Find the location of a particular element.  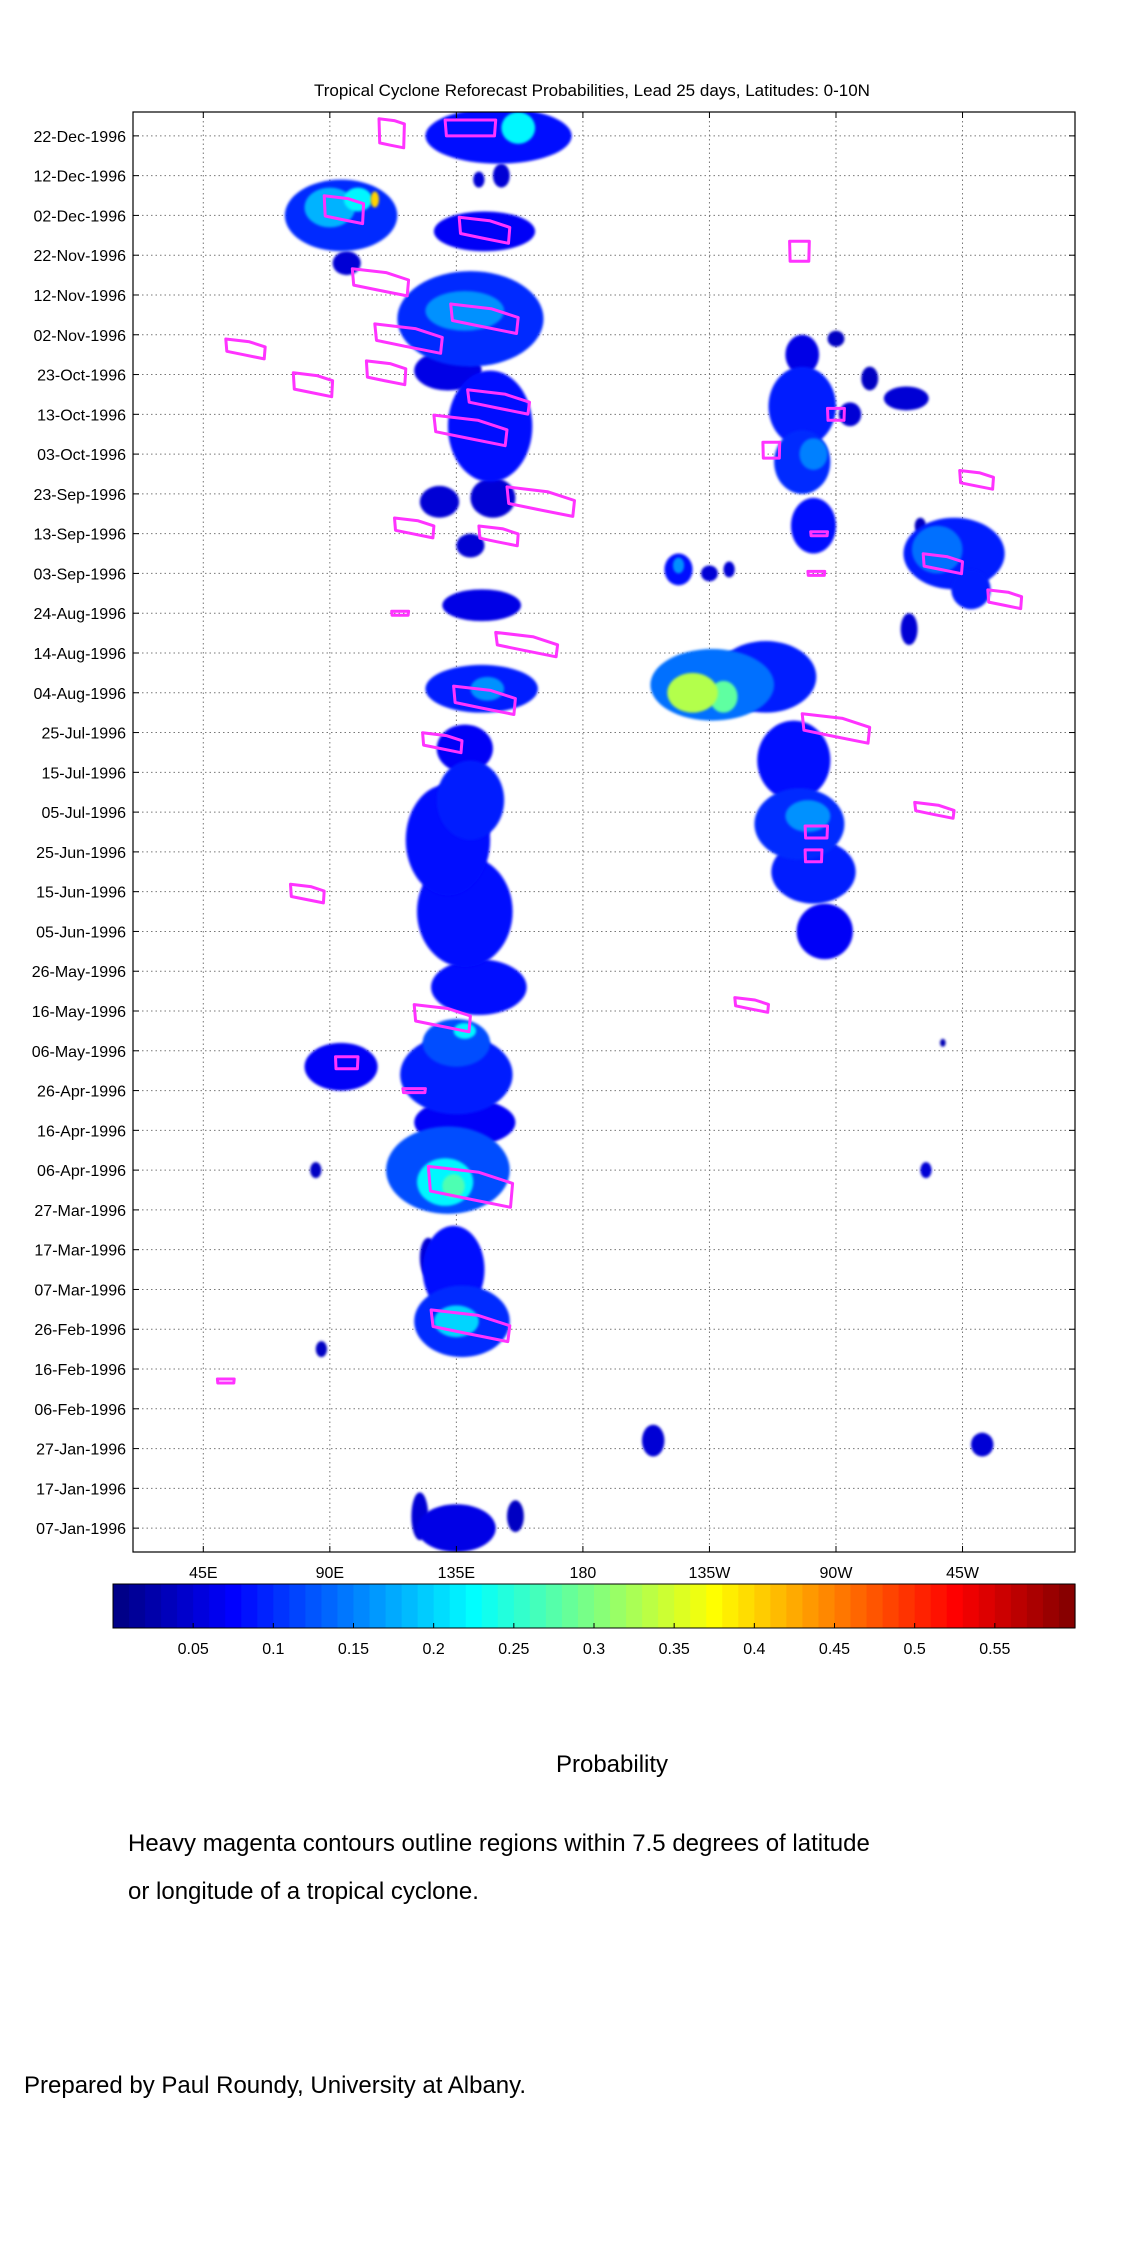

colorbar-tick-label-10: 0.55 is located at coordinates (994, 1649).